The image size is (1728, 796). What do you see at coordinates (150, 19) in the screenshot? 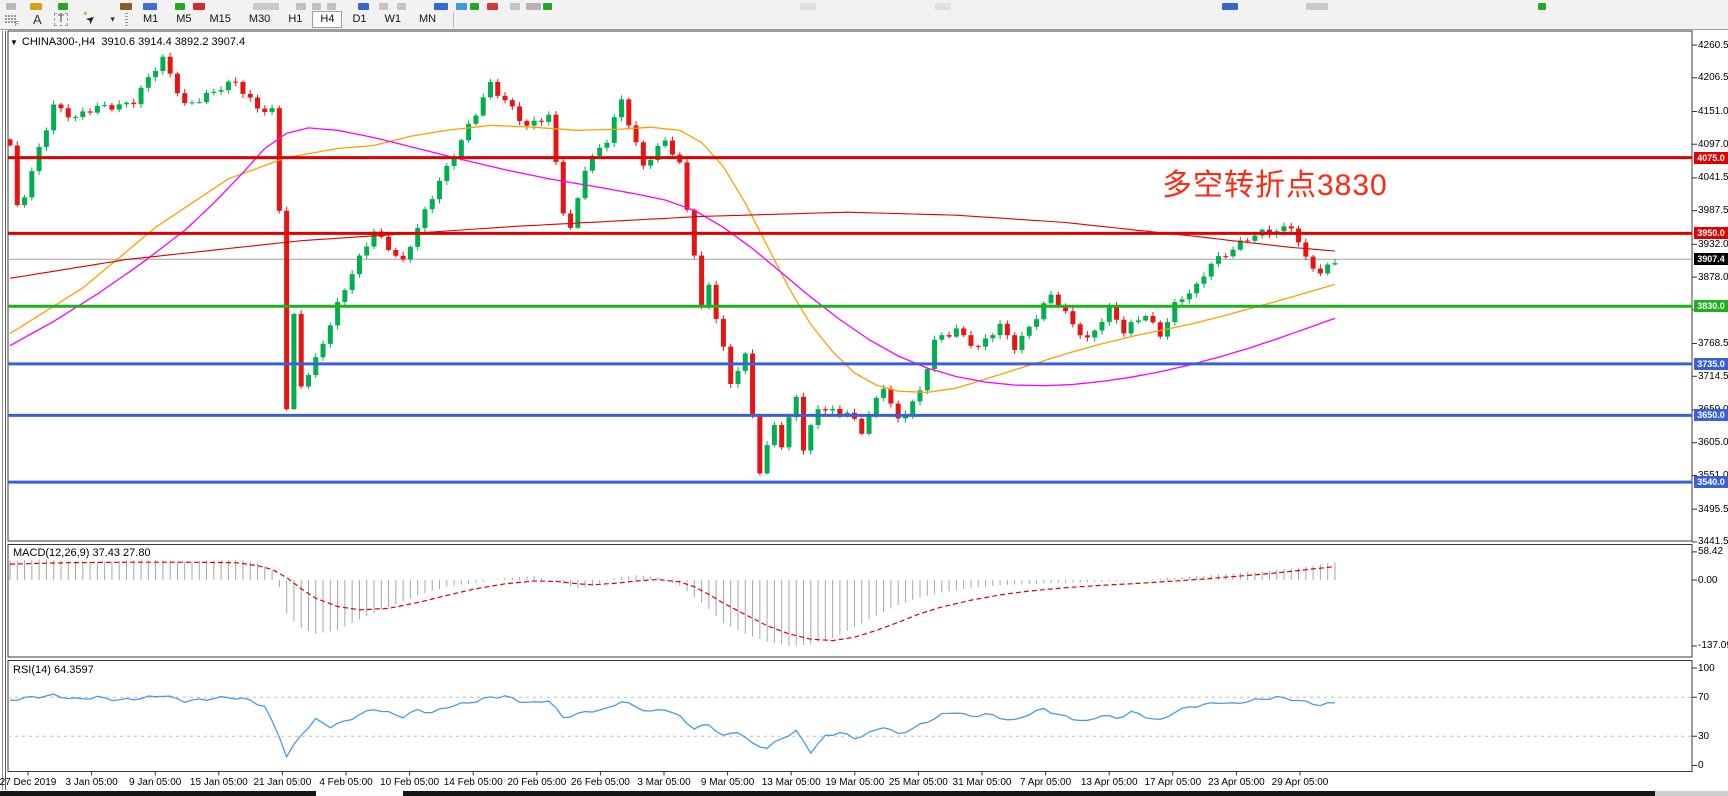
I see `timeframe-button-m1: M1` at bounding box center [150, 19].